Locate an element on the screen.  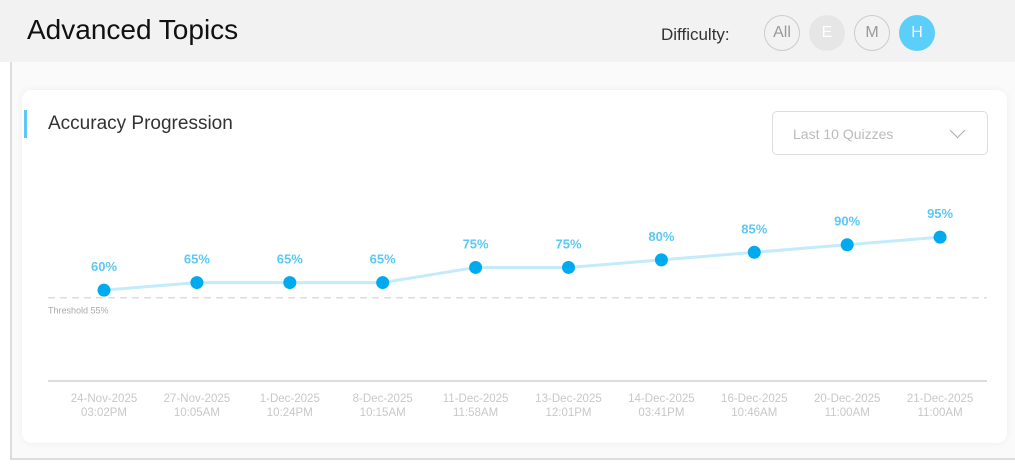
card-title: Accuracy Progression is located at coordinates (140, 123).